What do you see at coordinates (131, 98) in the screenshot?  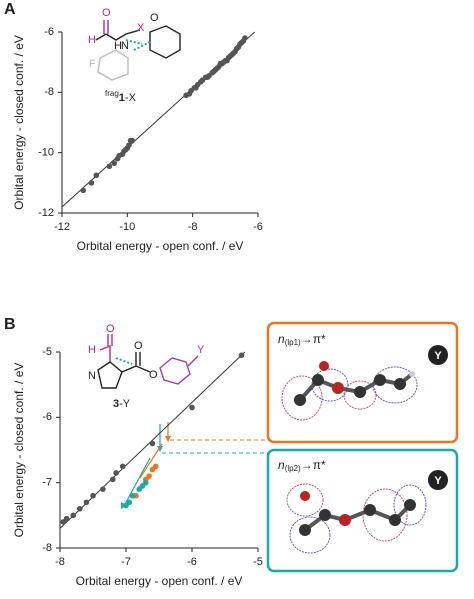 I see `label-suffix: -X` at bounding box center [131, 98].